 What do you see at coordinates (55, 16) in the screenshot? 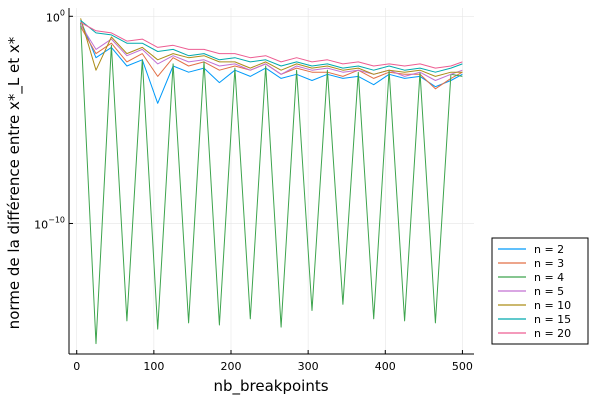
I see `y-tick-label: 100` at bounding box center [55, 16].